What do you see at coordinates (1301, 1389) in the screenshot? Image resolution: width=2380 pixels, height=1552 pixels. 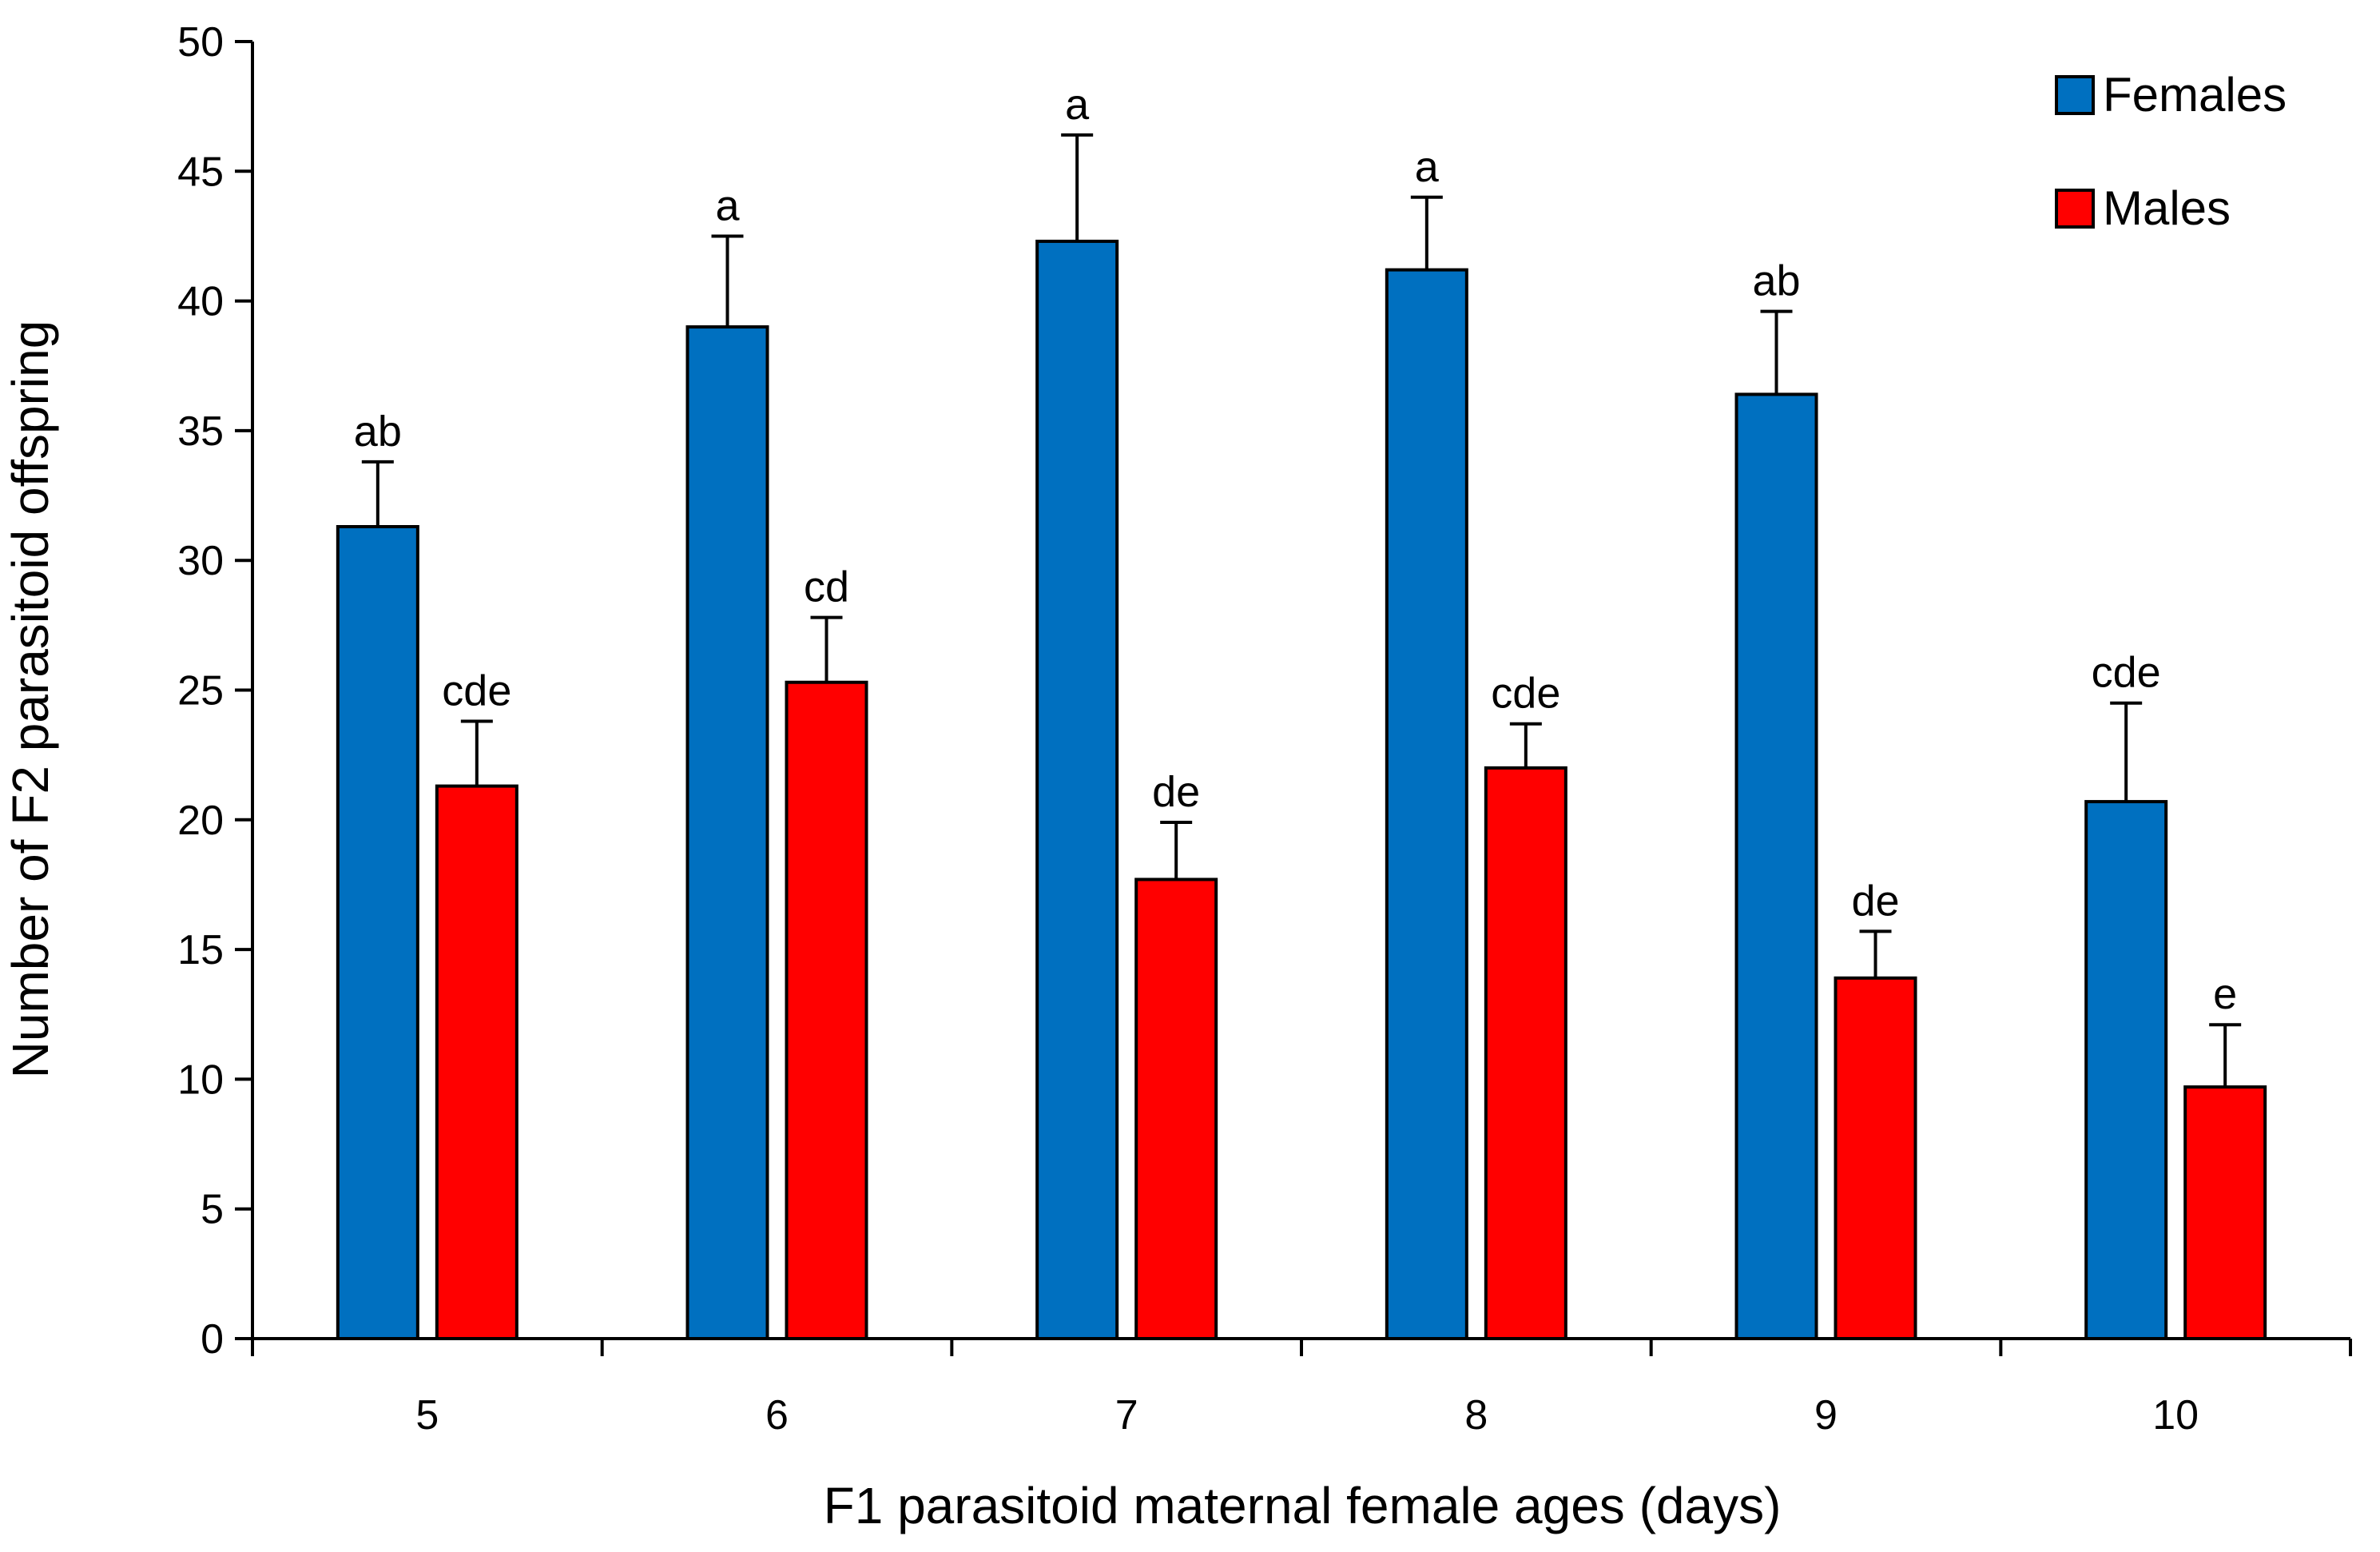 I see `x-ticks-group: 5 6 7 8 9 10` at bounding box center [1301, 1389].